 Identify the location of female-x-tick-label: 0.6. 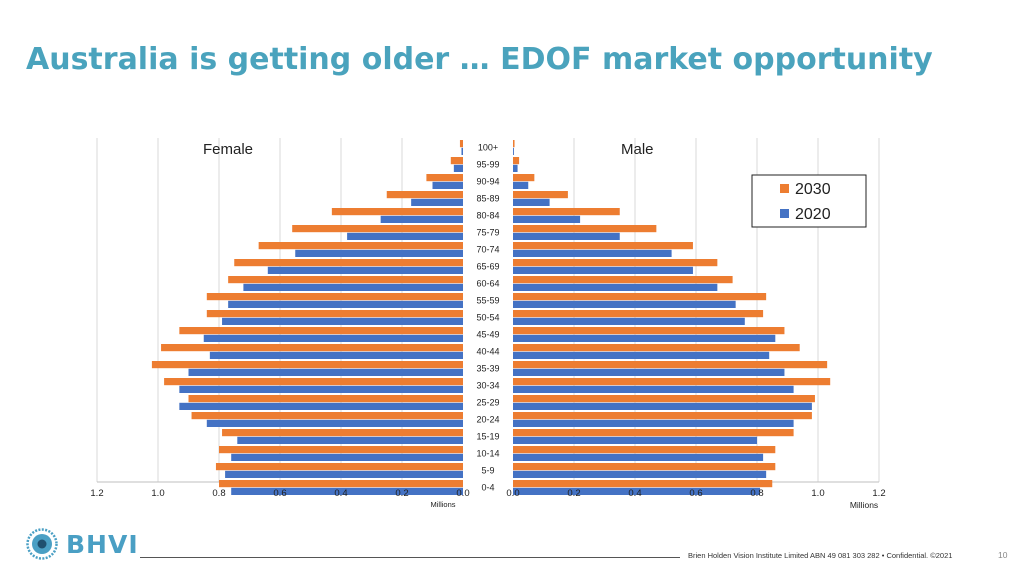
(279, 493).